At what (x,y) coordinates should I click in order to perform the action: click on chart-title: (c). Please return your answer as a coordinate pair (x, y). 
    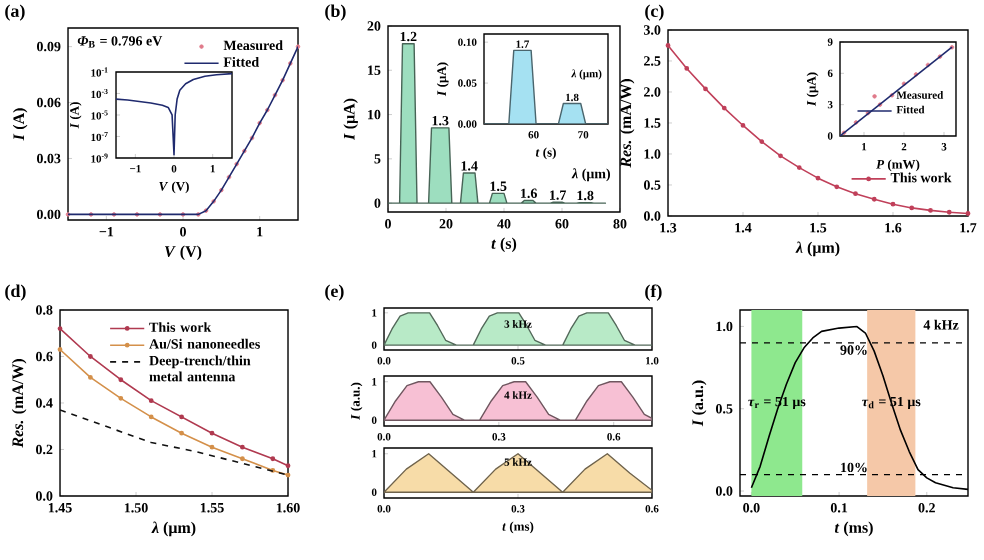
    Looking at the image, I should click on (654, 12).